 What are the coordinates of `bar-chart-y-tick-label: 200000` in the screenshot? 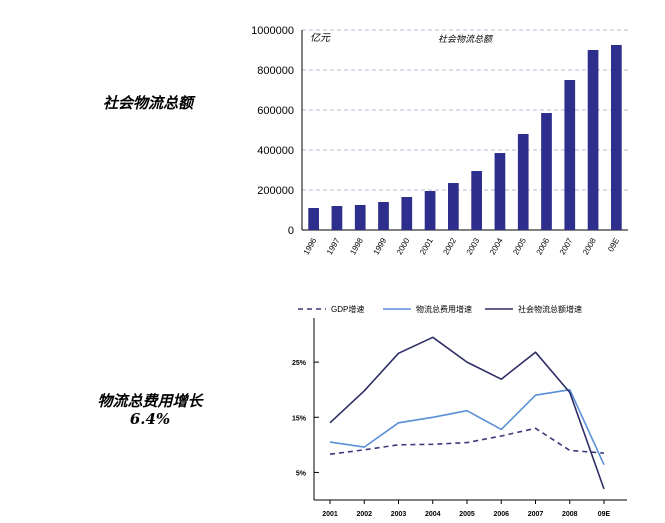 It's located at (275, 191).